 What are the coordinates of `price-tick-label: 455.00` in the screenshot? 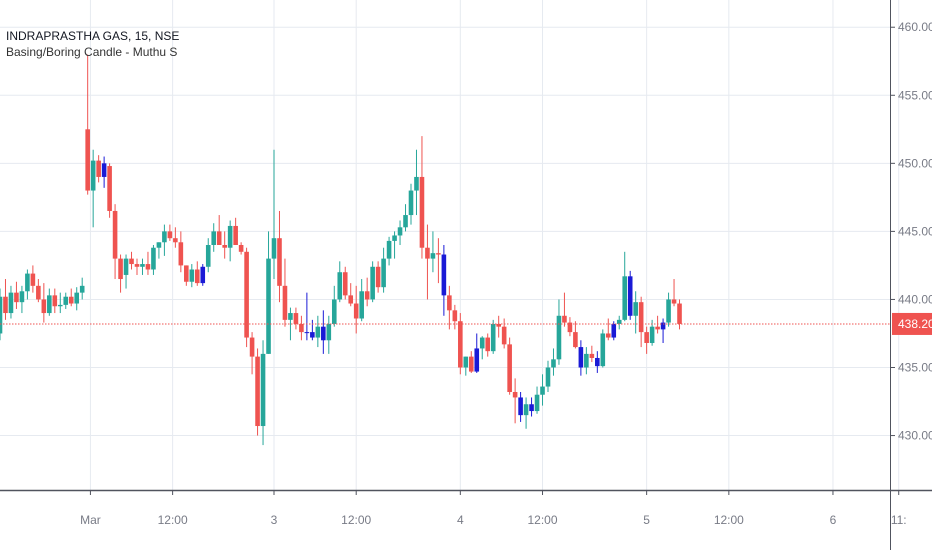 It's located at (915, 95).